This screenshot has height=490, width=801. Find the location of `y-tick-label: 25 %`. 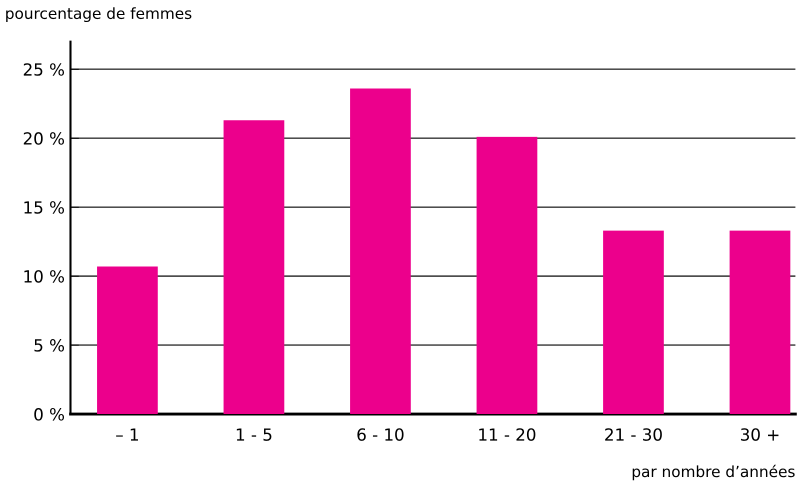

y-tick-label: 25 % is located at coordinates (44, 69).